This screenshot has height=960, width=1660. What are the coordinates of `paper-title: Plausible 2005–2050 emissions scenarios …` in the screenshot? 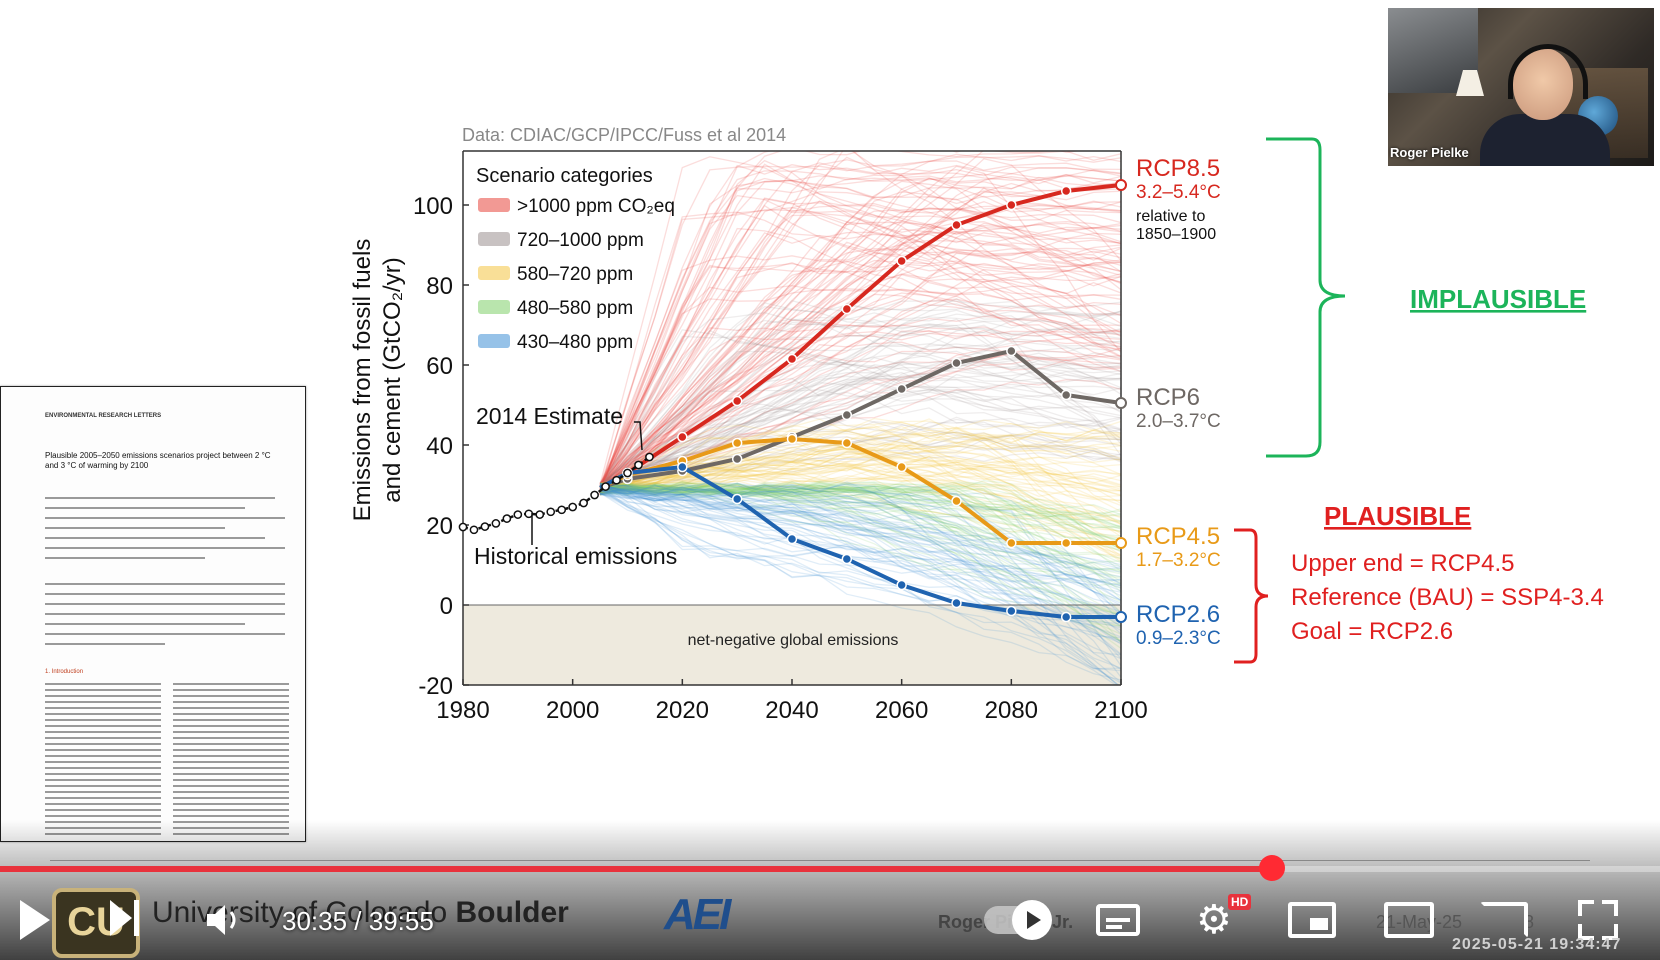 It's located at (158, 460).